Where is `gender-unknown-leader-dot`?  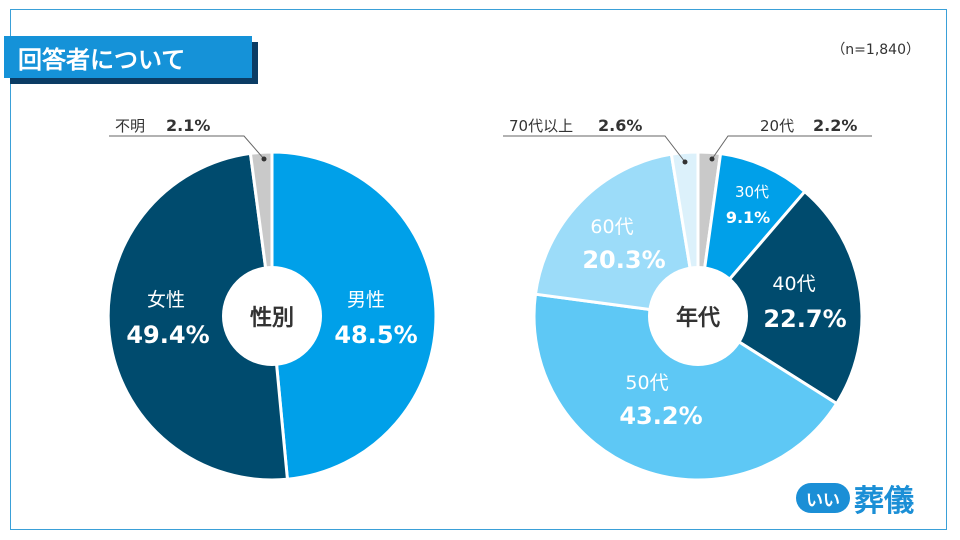 gender-unknown-leader-dot is located at coordinates (264, 159).